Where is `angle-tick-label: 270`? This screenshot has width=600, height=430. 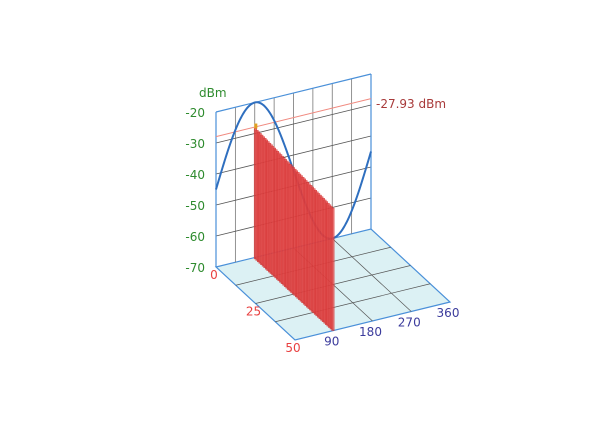 angle-tick-label: 270 is located at coordinates (409, 323).